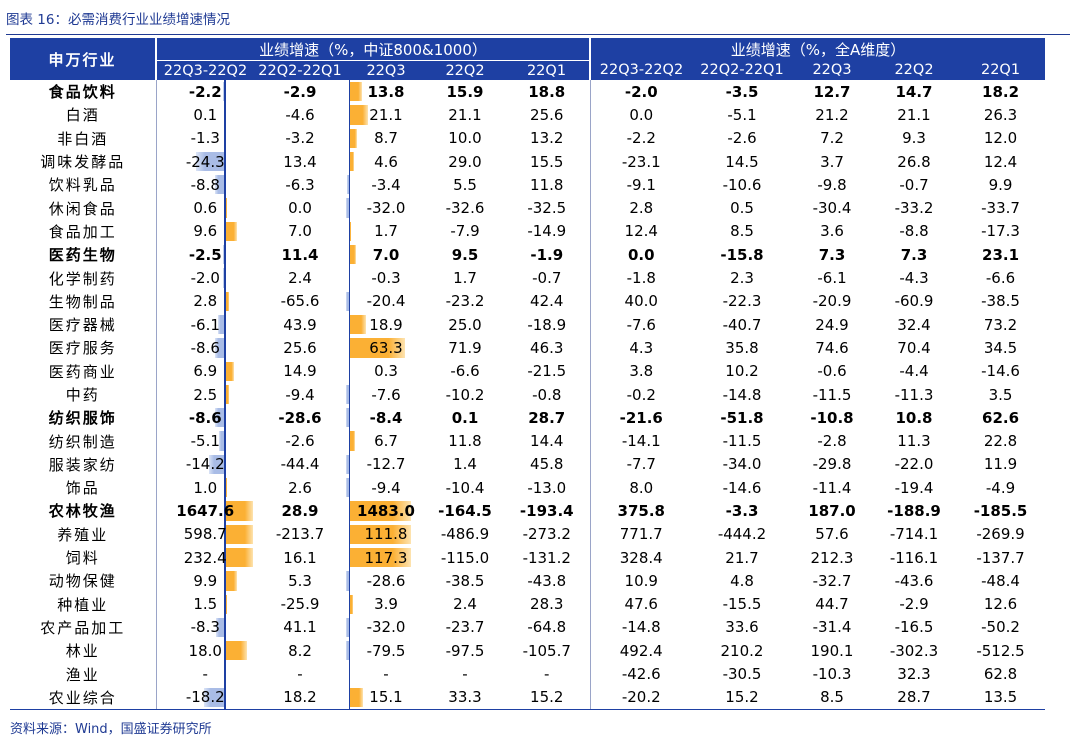 Image resolution: width=1080 pixels, height=750 pixels. Describe the element at coordinates (465, 650) in the screenshot. I see `cell-a-3: -97.5` at that location.